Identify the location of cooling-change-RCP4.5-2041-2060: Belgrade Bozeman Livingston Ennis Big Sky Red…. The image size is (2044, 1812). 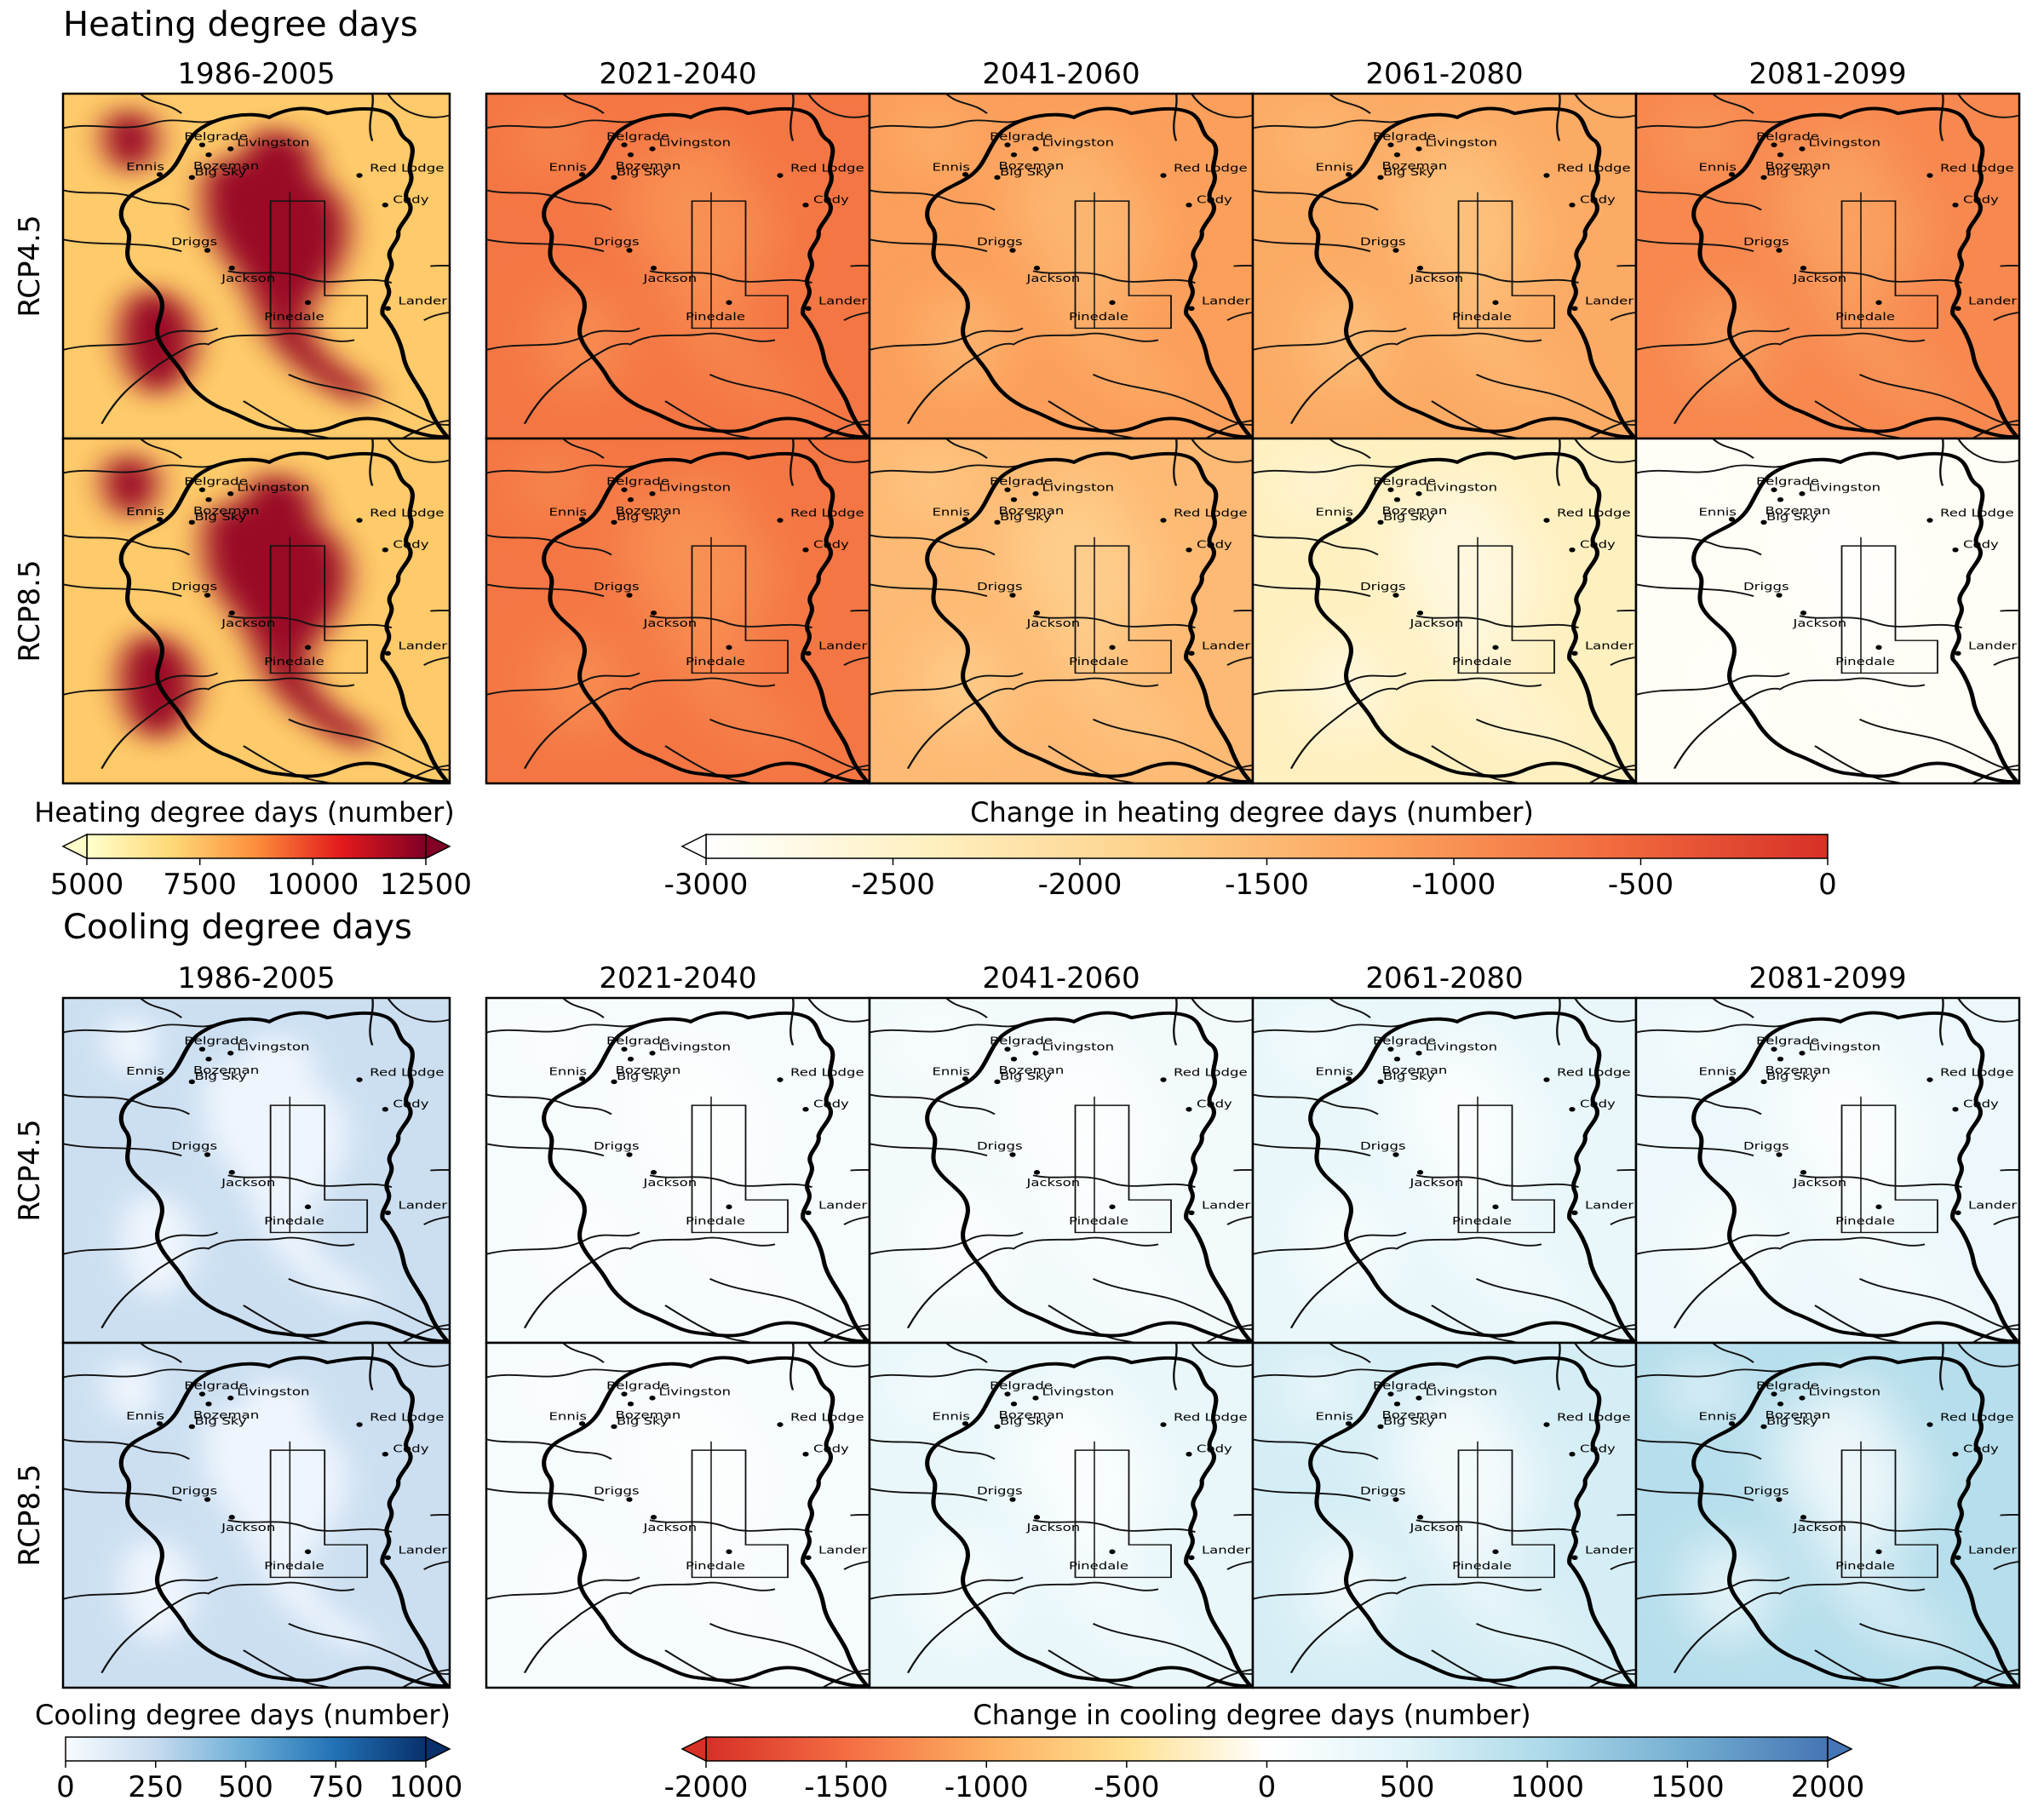
(1061, 1170).